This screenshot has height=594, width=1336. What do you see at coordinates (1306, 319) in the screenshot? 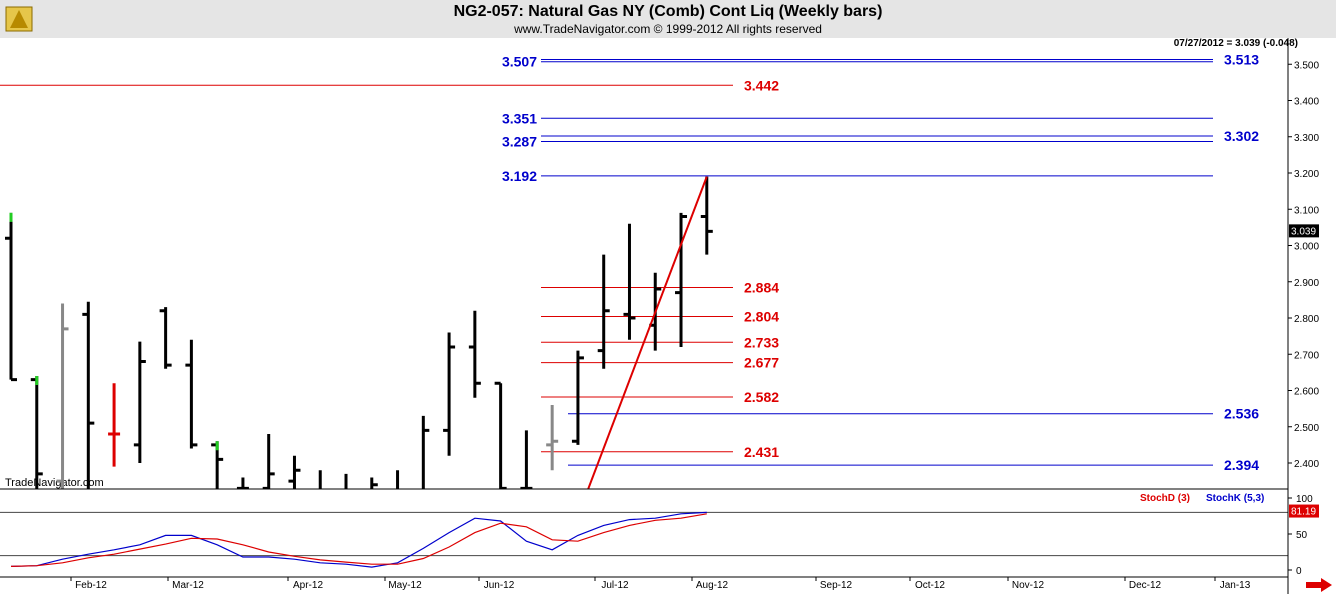
I see `price-tick-label: 2.800` at bounding box center [1306, 319].